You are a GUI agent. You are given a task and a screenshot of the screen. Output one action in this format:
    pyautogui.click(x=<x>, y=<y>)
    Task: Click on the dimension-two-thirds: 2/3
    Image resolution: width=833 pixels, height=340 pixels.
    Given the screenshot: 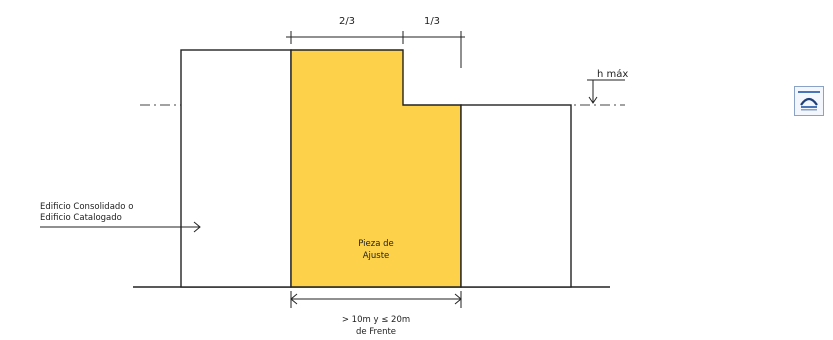 What is the action you would take?
    pyautogui.click(x=347, y=21)
    